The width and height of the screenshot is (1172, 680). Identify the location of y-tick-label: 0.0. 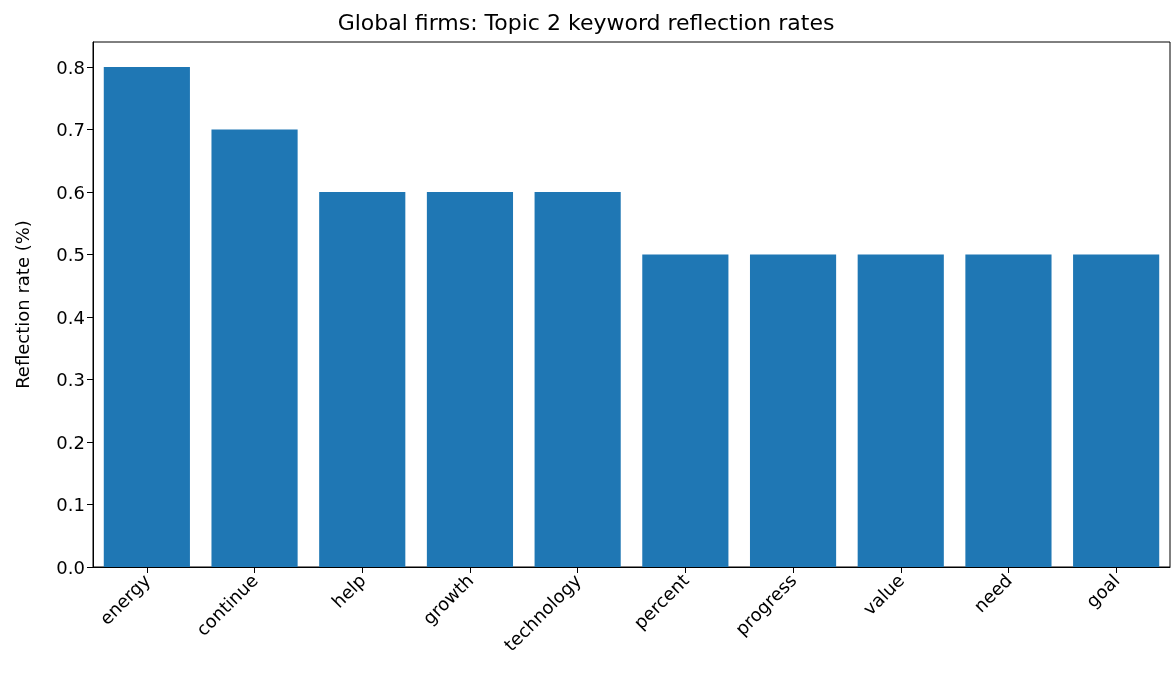
(70, 567).